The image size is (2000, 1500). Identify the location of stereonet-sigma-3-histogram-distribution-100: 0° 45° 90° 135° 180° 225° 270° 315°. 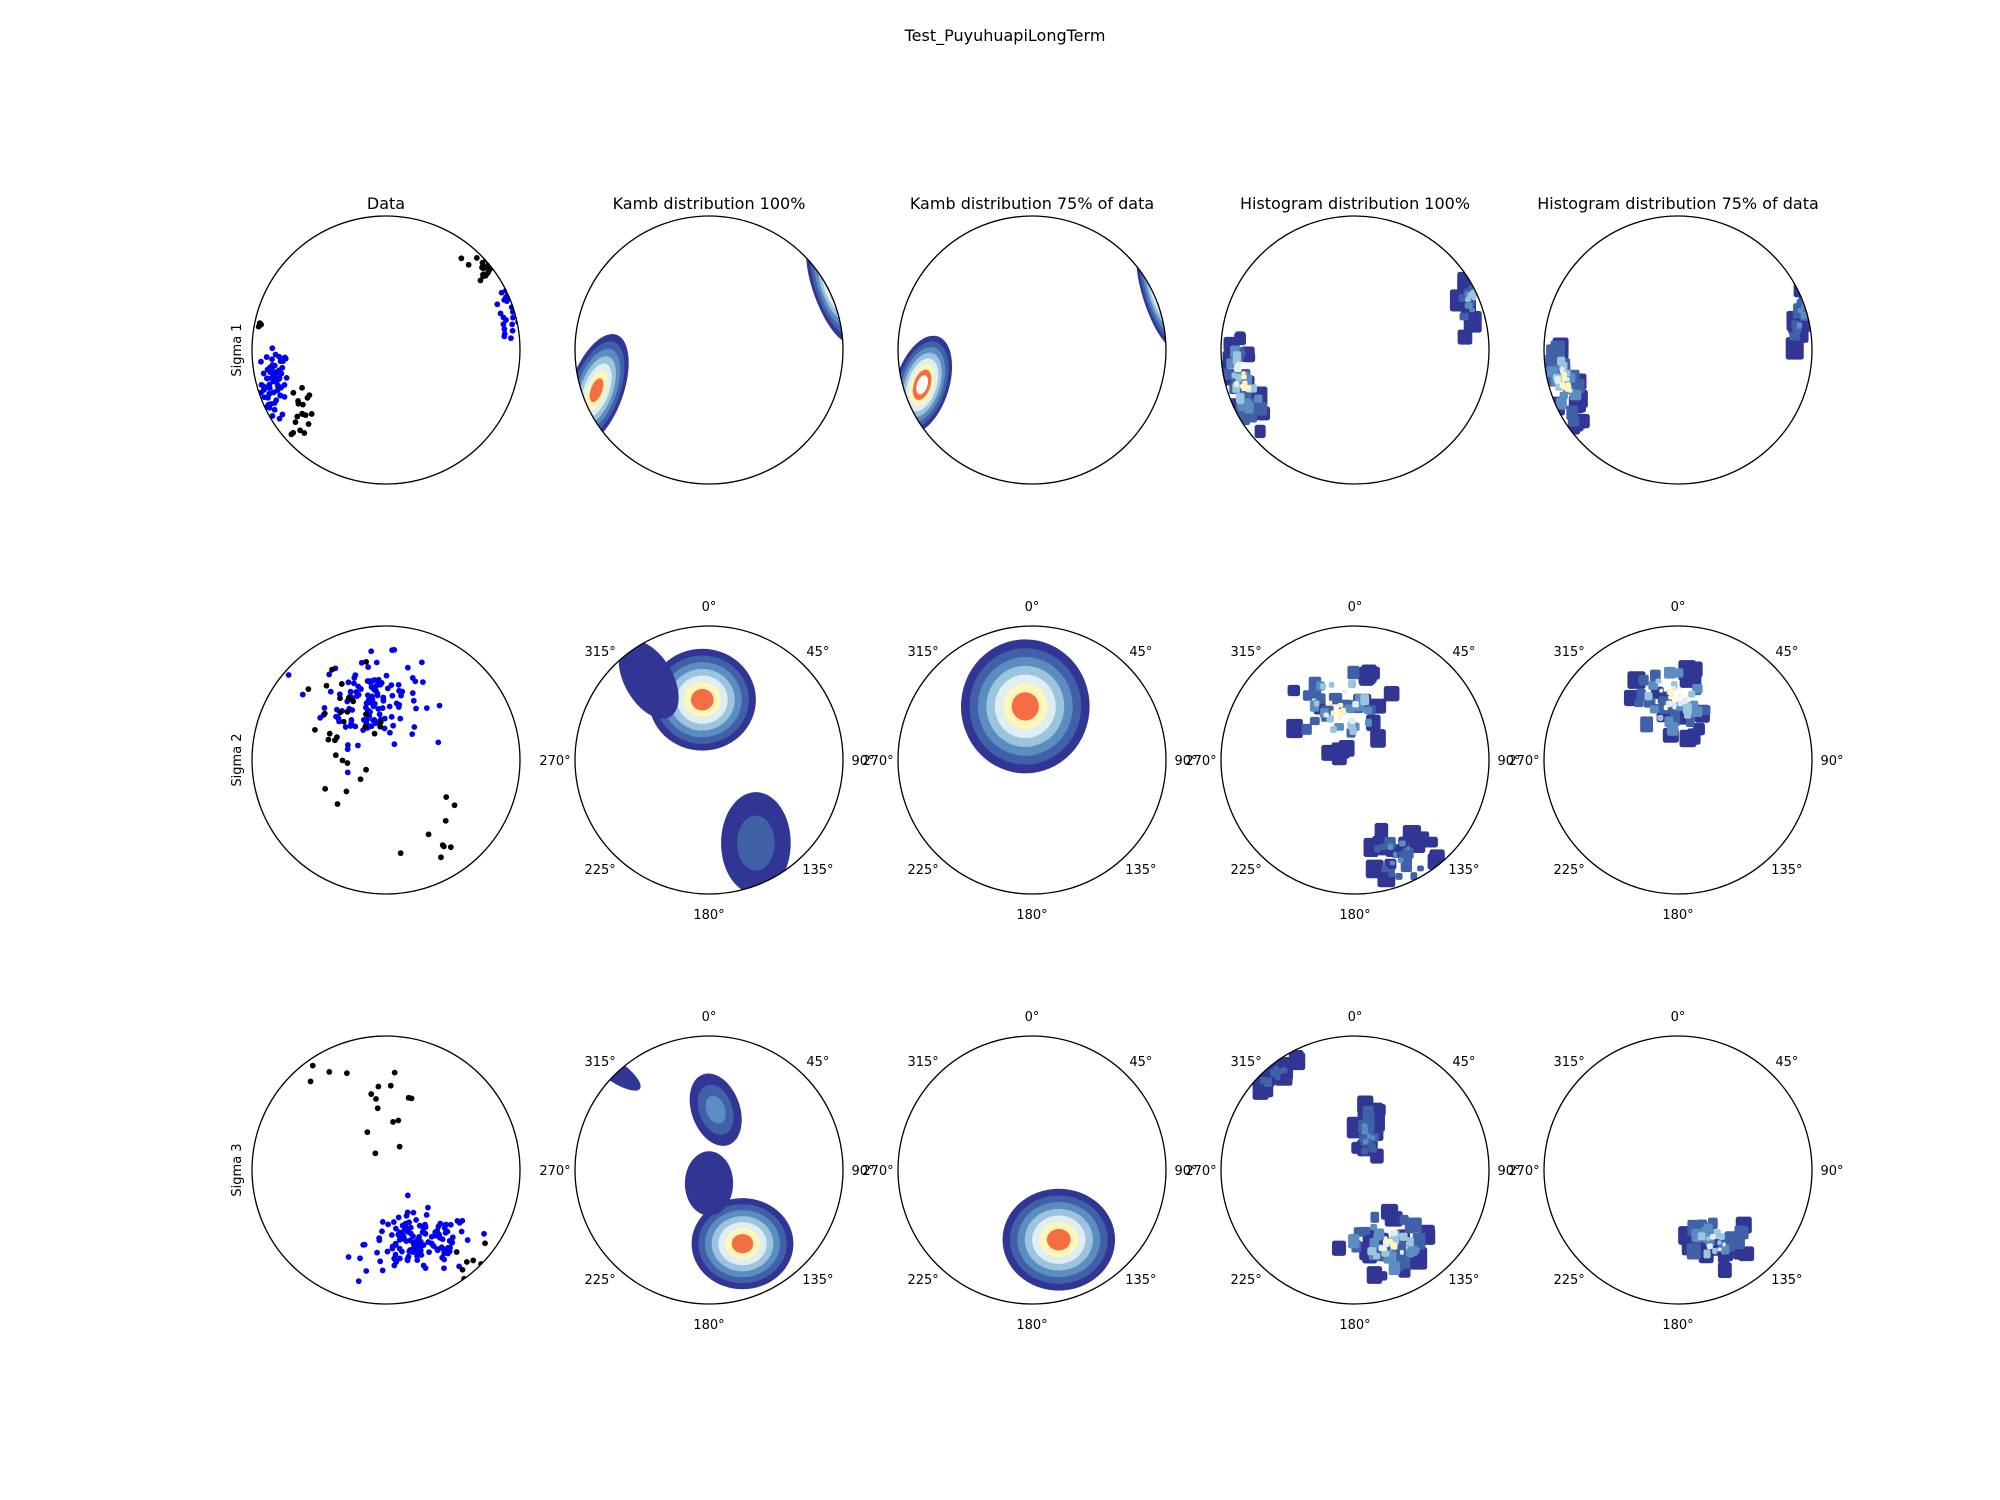
(1352, 1171).